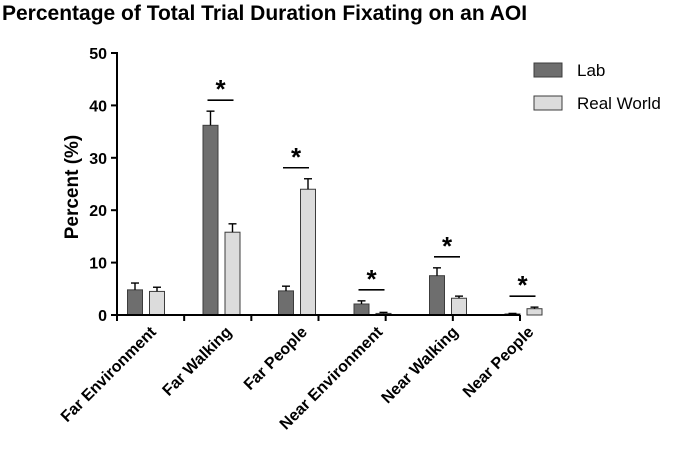 Image resolution: width=682 pixels, height=460 pixels. What do you see at coordinates (102, 316) in the screenshot?
I see `y-tick-label-0: 0` at bounding box center [102, 316].